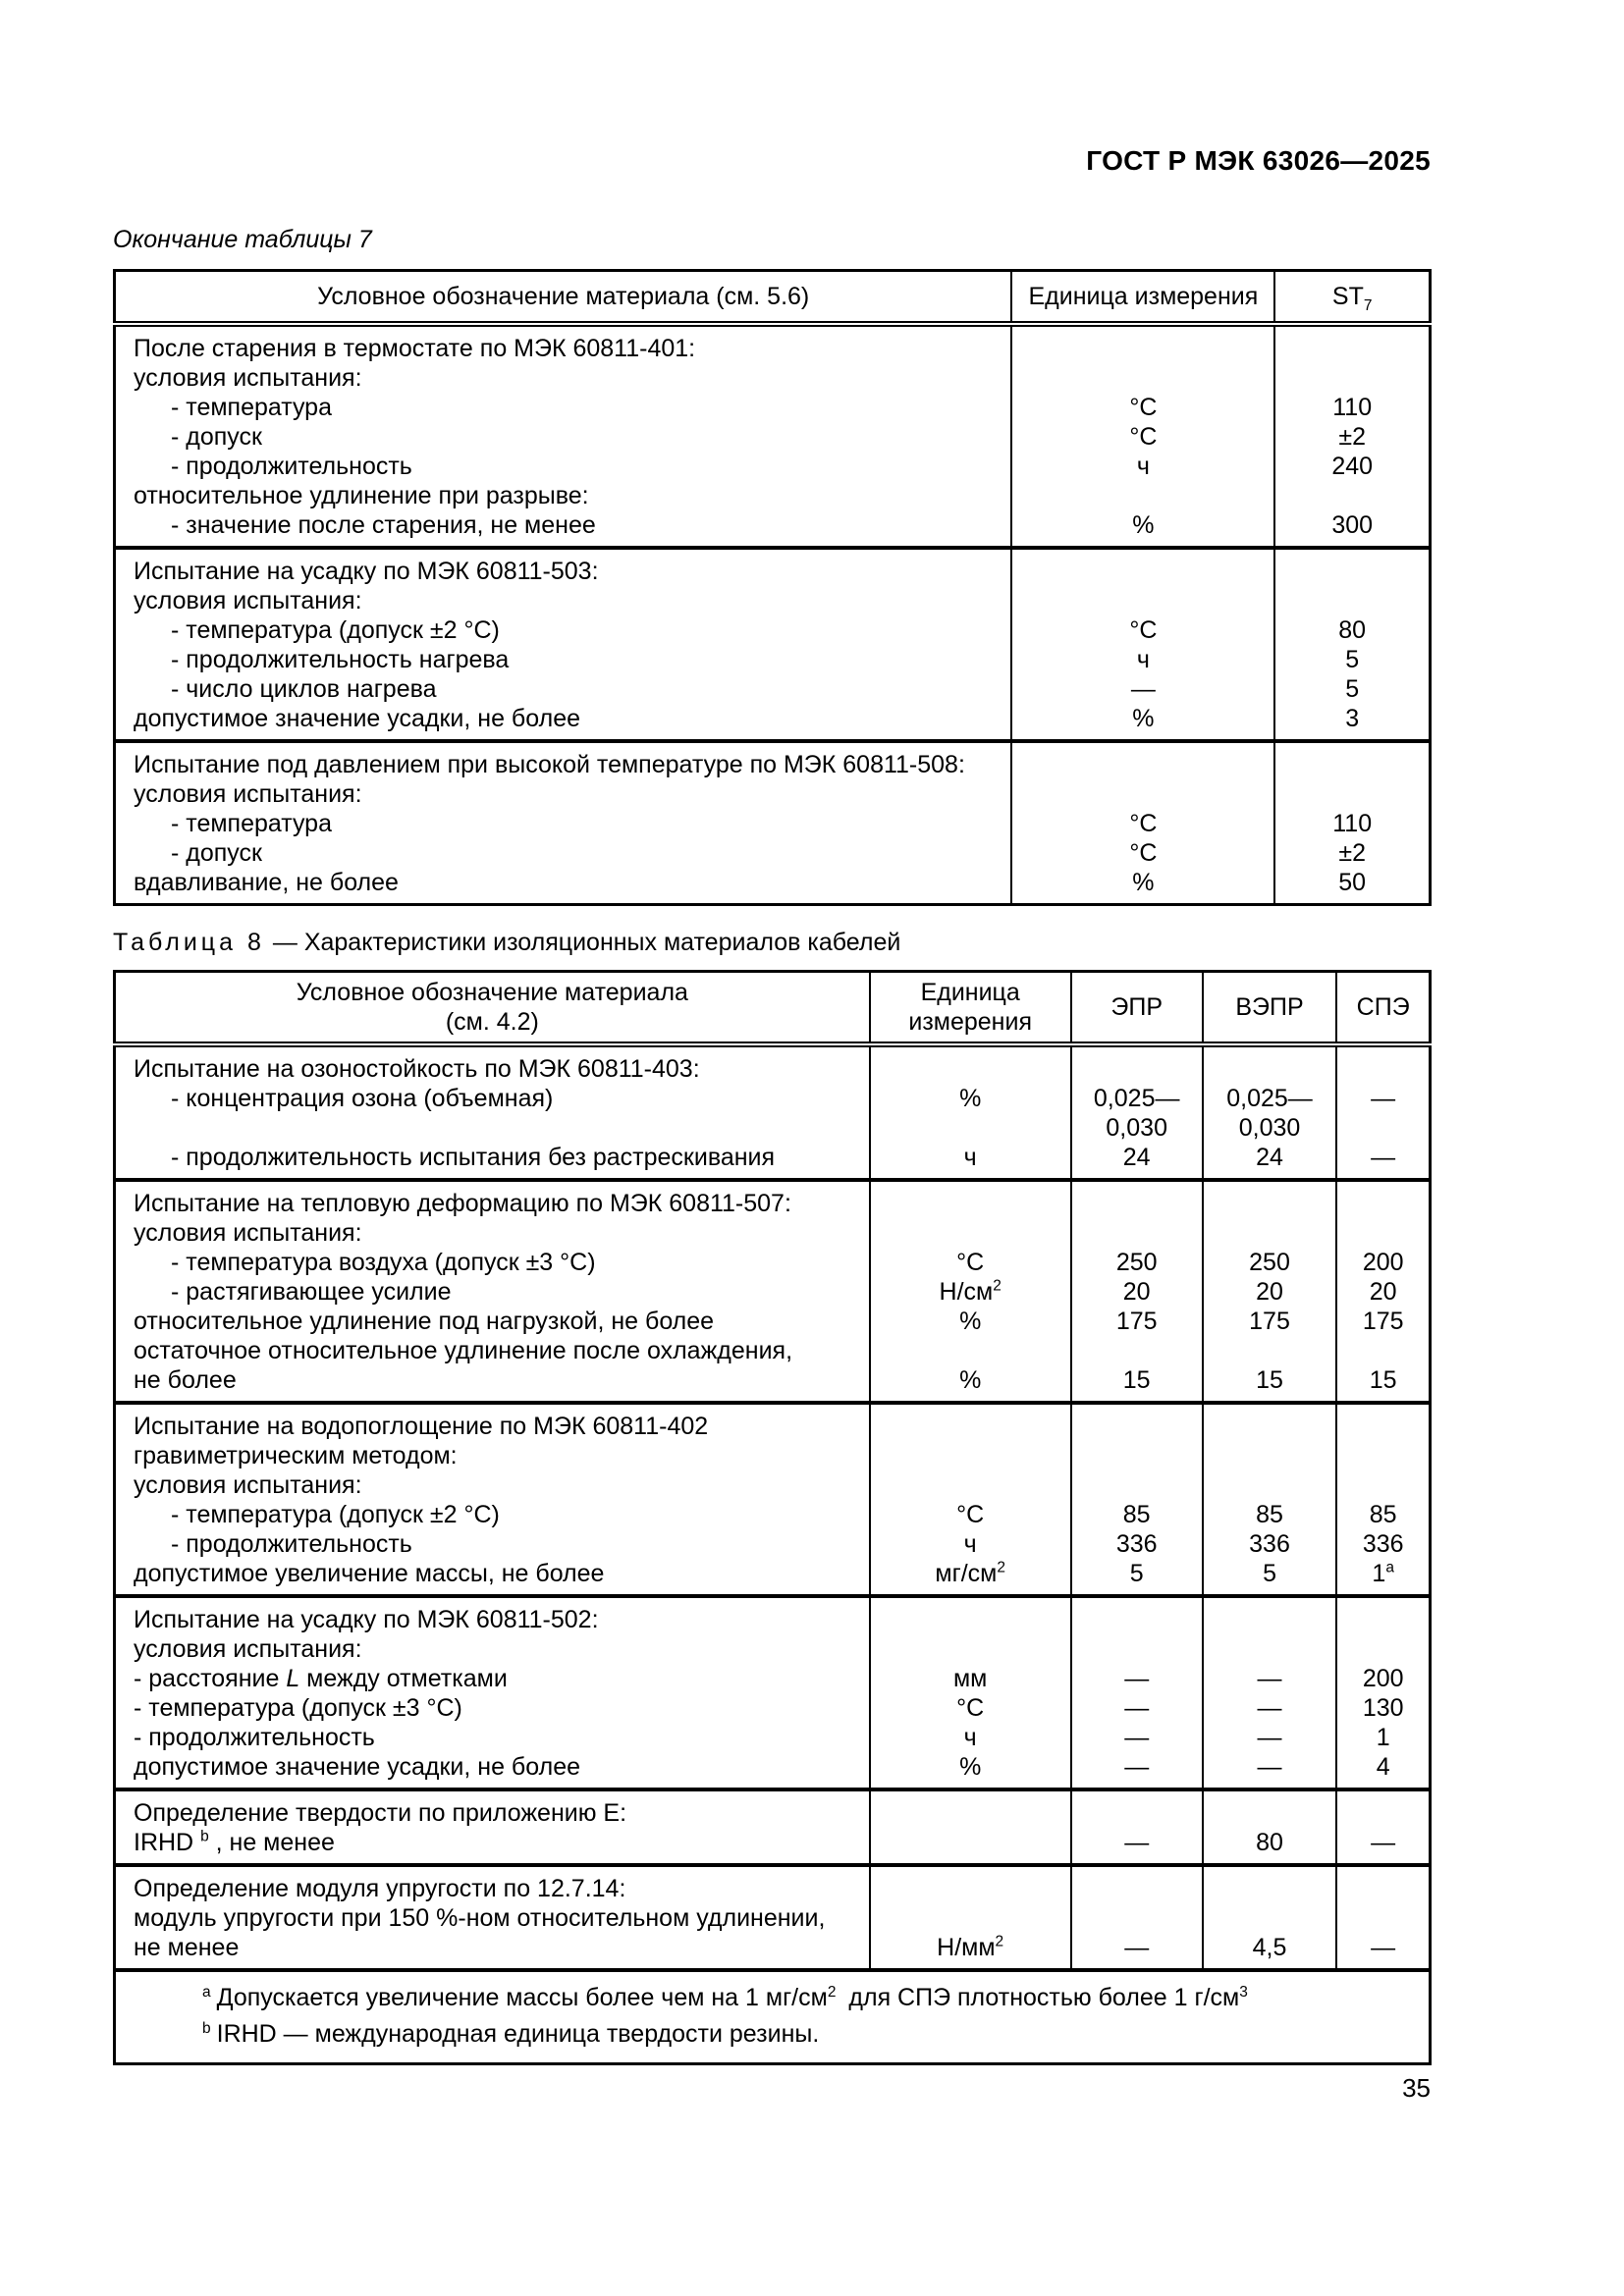 The width and height of the screenshot is (1624, 2296). Describe the element at coordinates (1143, 299) in the screenshot. I see `column-header: Единица измерения` at that location.